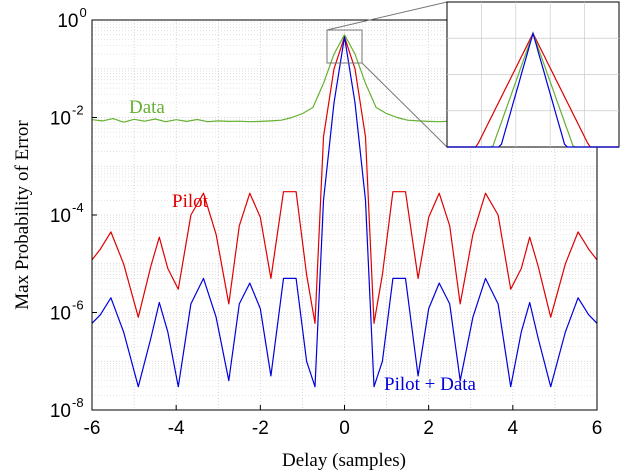 This screenshot has height=474, width=622. What do you see at coordinates (404, 105) in the screenshot?
I see `zoom-connector-bottom` at bounding box center [404, 105].